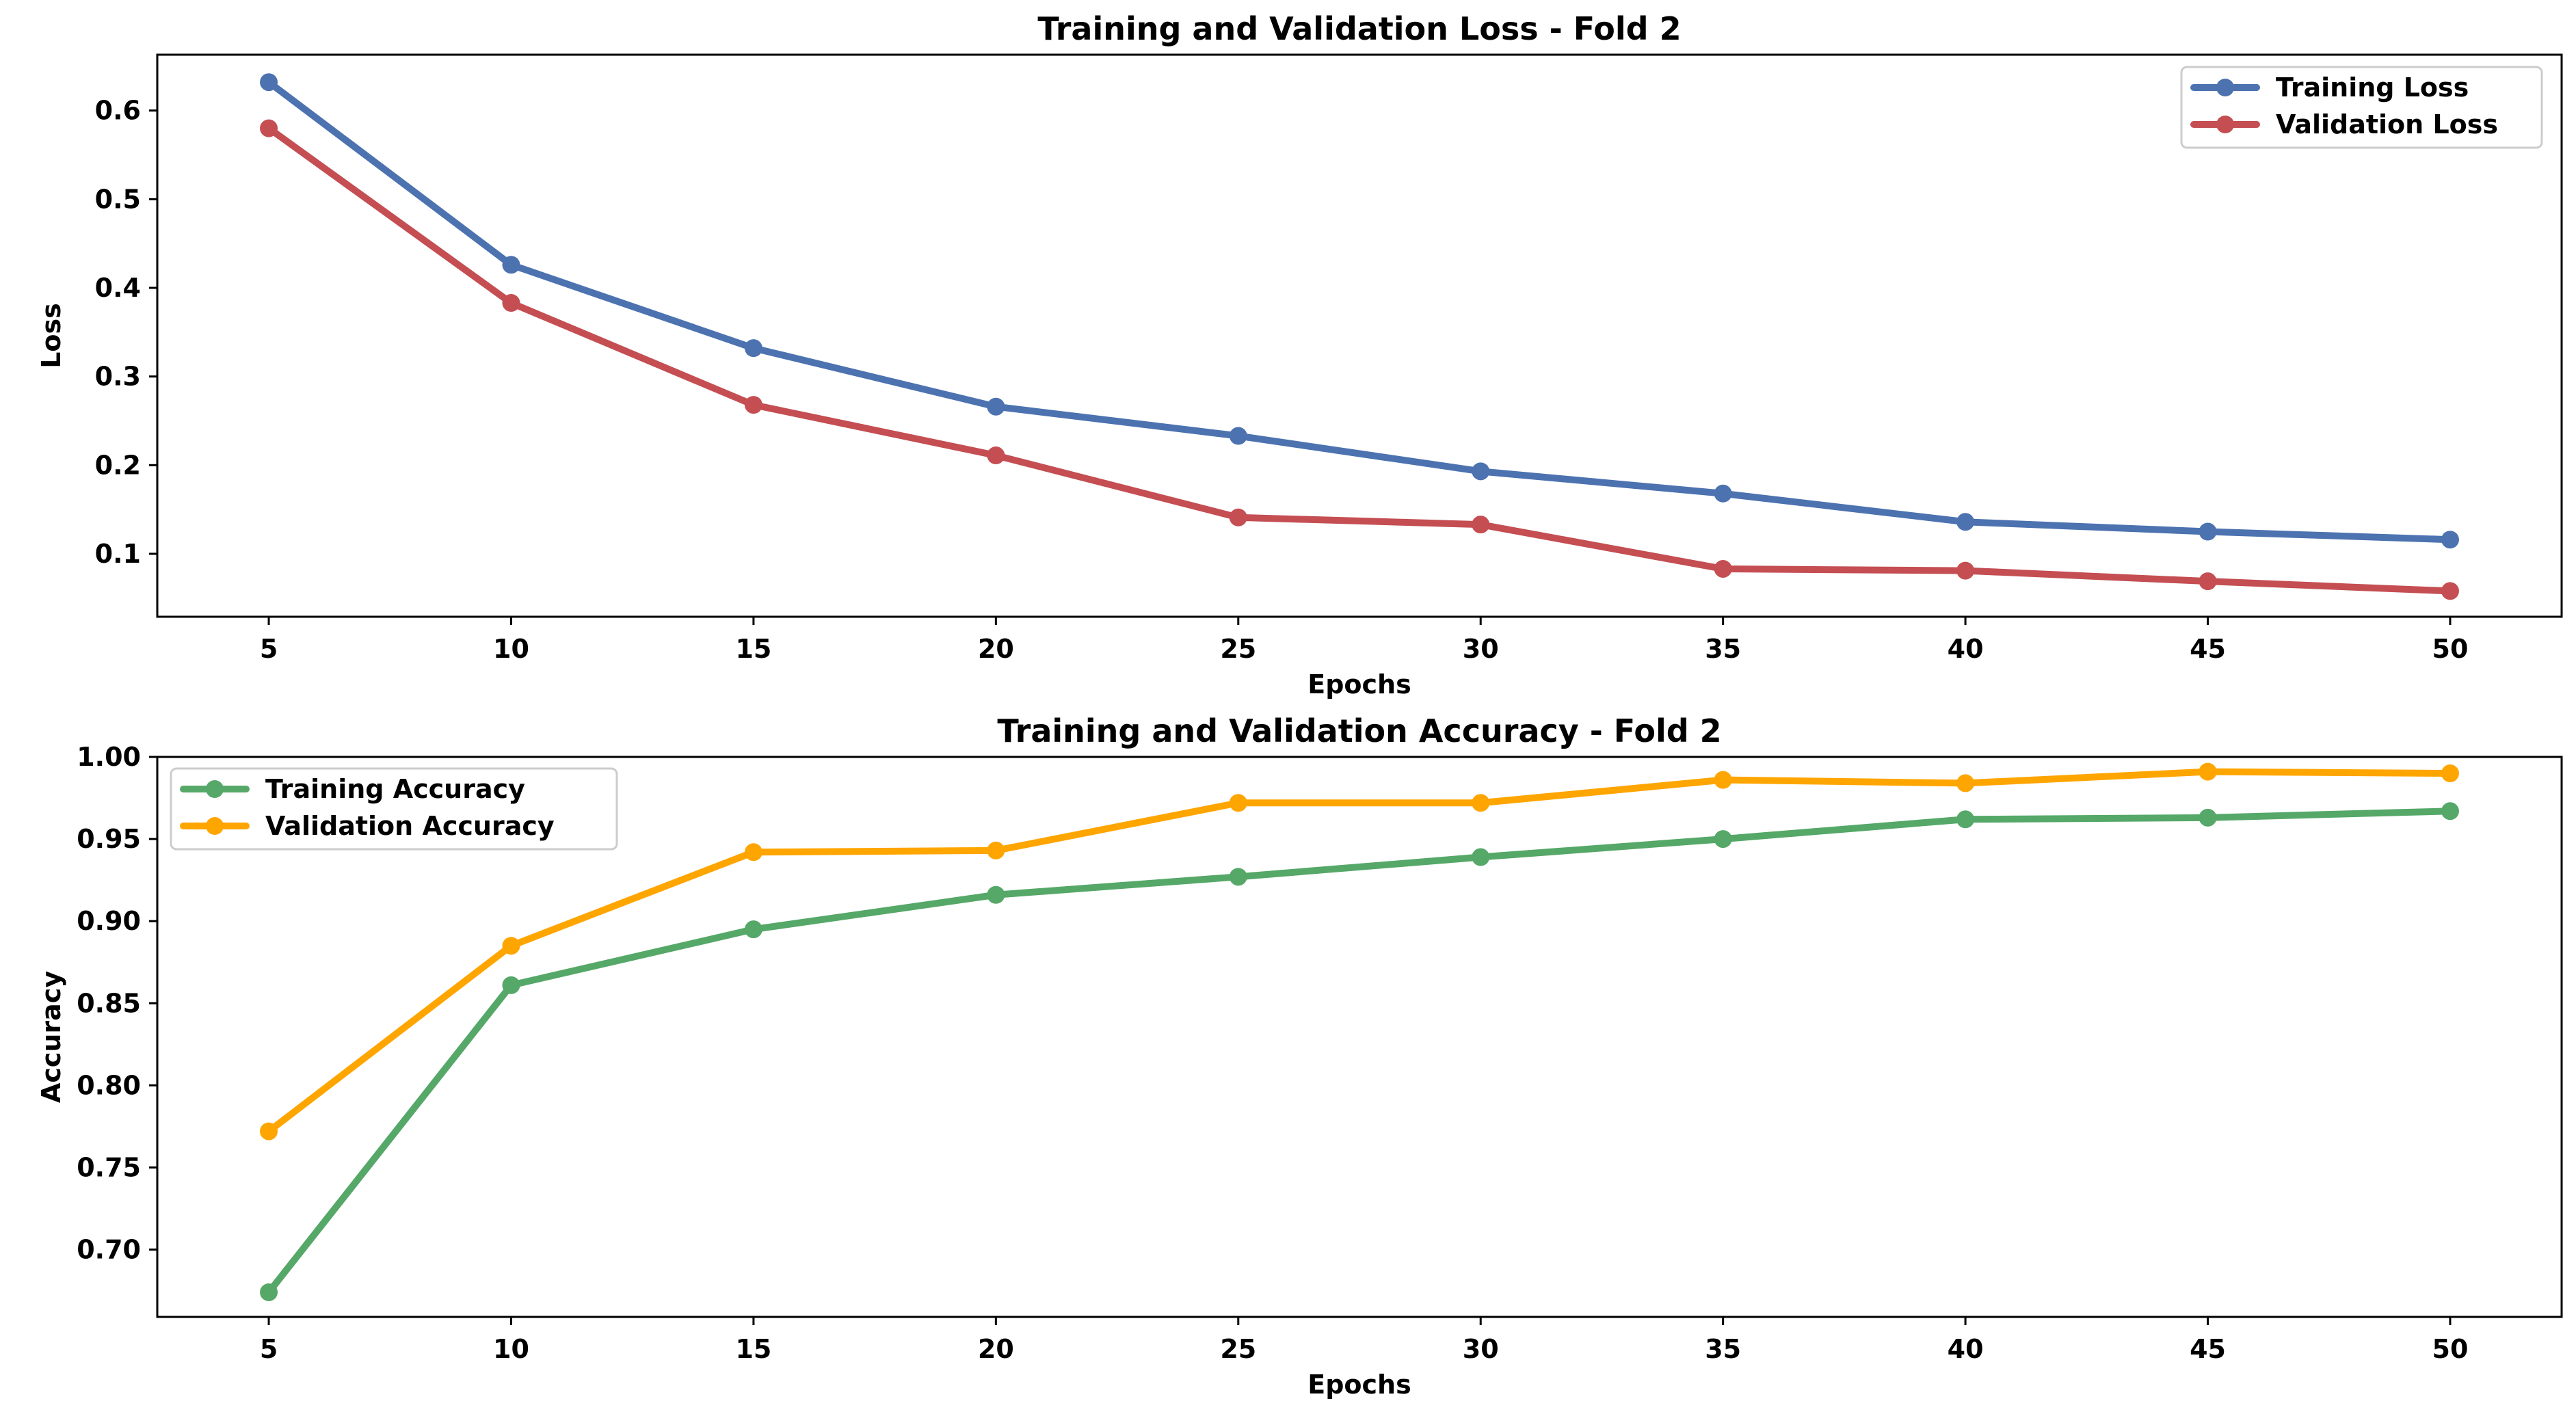 This screenshot has height=1414, width=2576. I want to click on y-tick-label: 0.75, so click(109, 1167).